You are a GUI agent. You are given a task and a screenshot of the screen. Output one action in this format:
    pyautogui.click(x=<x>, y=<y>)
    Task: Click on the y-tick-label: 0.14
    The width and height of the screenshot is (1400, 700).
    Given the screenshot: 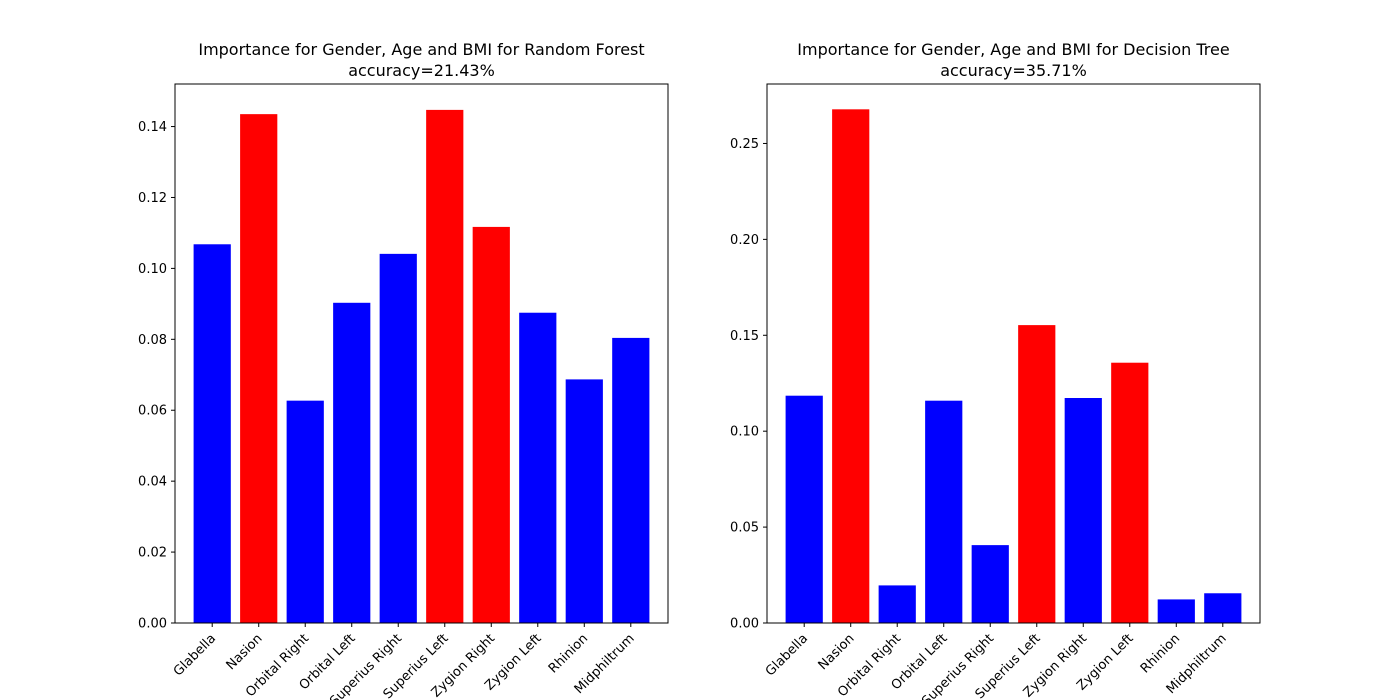 What is the action you would take?
    pyautogui.click(x=152, y=127)
    